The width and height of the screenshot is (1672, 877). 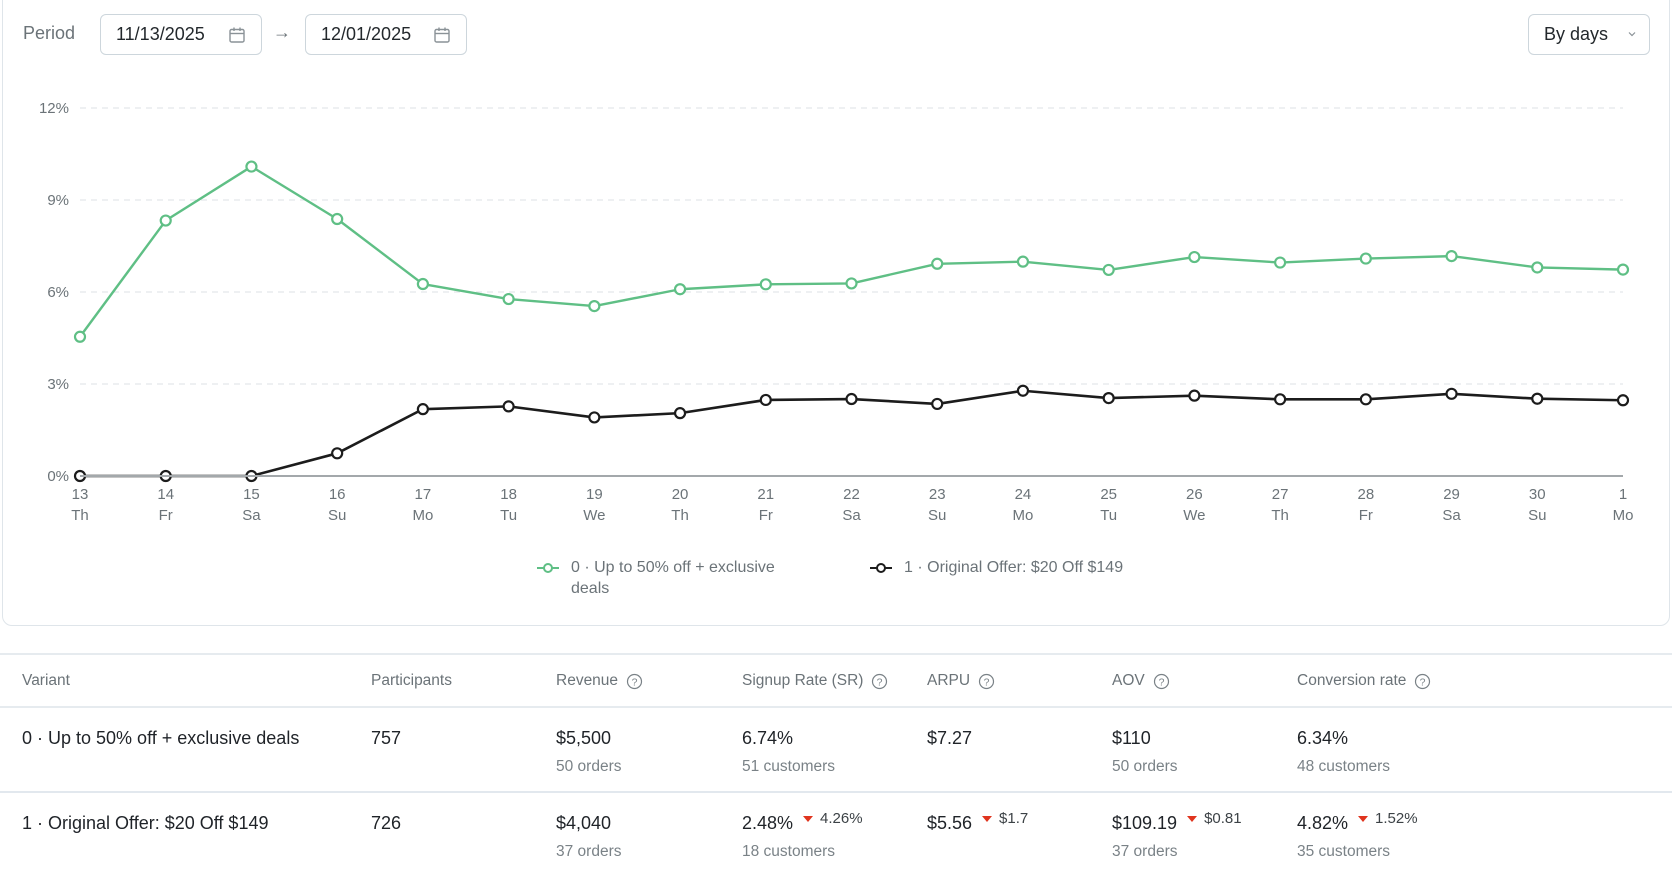 What do you see at coordinates (251, 494) in the screenshot?
I see `x-tick-label: 15` at bounding box center [251, 494].